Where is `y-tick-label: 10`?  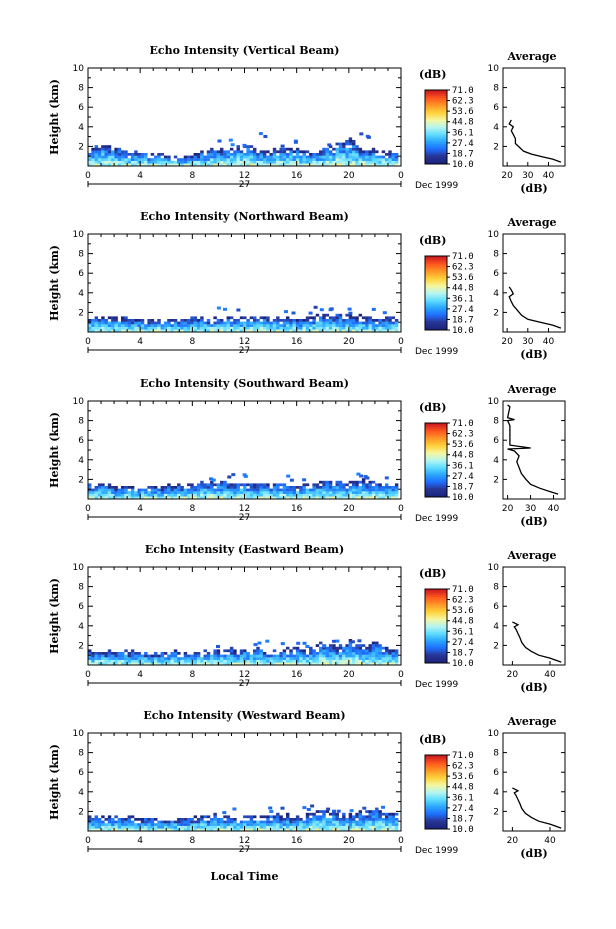 y-tick-label: 10 is located at coordinates (79, 402).